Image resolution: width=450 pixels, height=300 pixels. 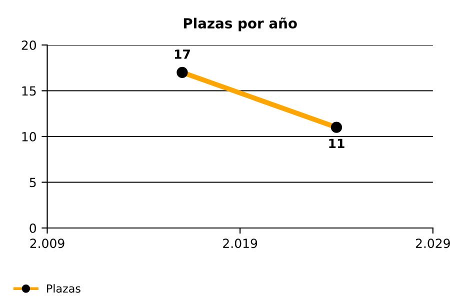 What do you see at coordinates (47, 243) in the screenshot?
I see `x-tick-label: 2.009` at bounding box center [47, 243].